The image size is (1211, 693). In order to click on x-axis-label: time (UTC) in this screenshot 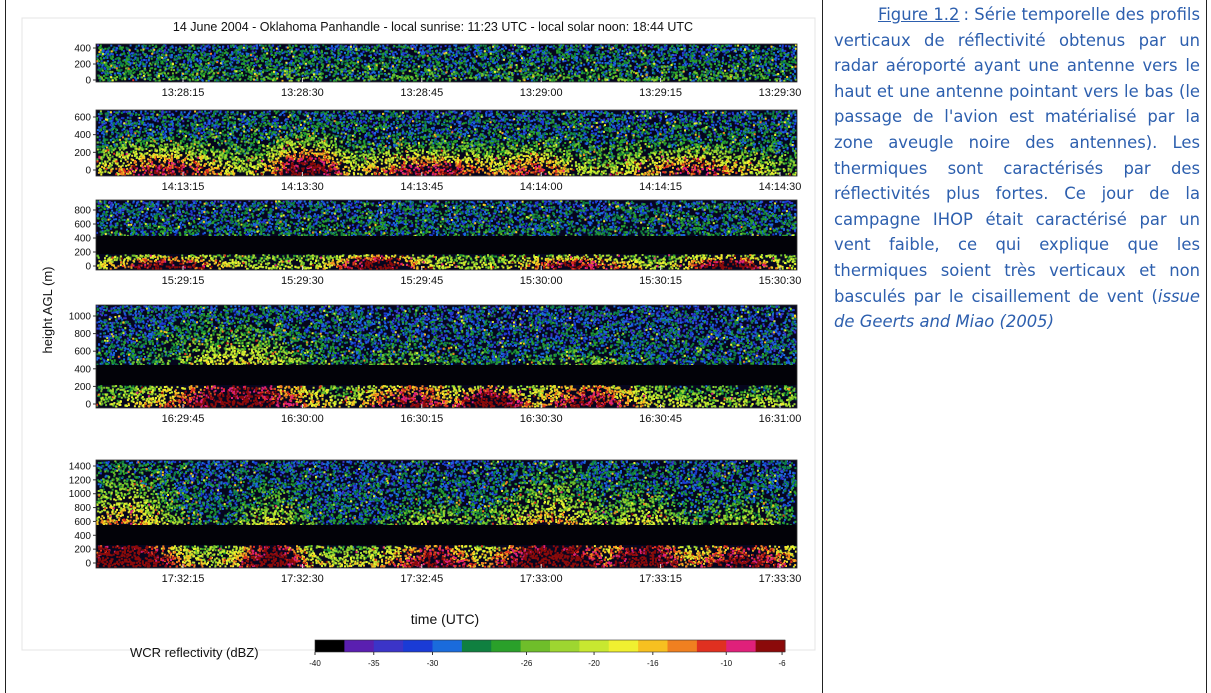, I will do `click(445, 619)`.